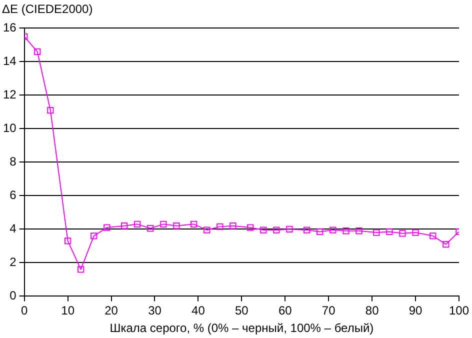  What do you see at coordinates (9, 27) in the screenshot?
I see `y-tick-label: 16` at bounding box center [9, 27].